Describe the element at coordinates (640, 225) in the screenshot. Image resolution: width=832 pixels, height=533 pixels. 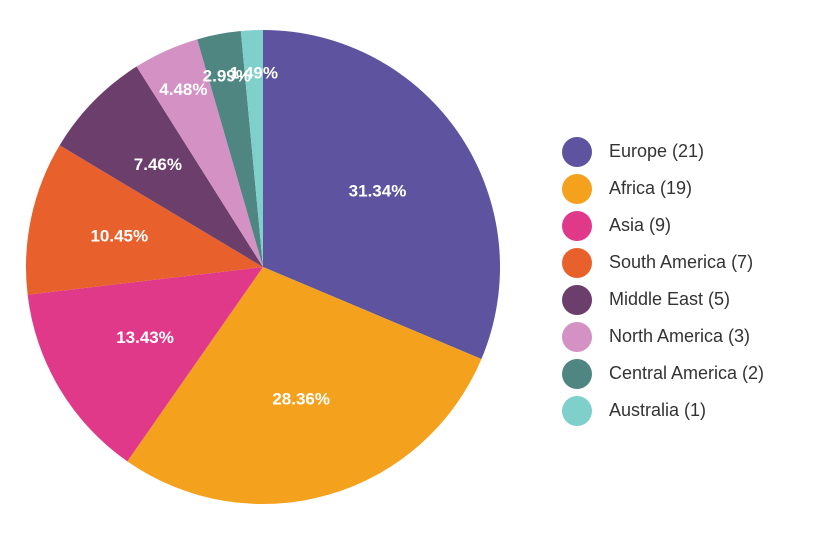
I see `legend-label: Asia (9)` at that location.